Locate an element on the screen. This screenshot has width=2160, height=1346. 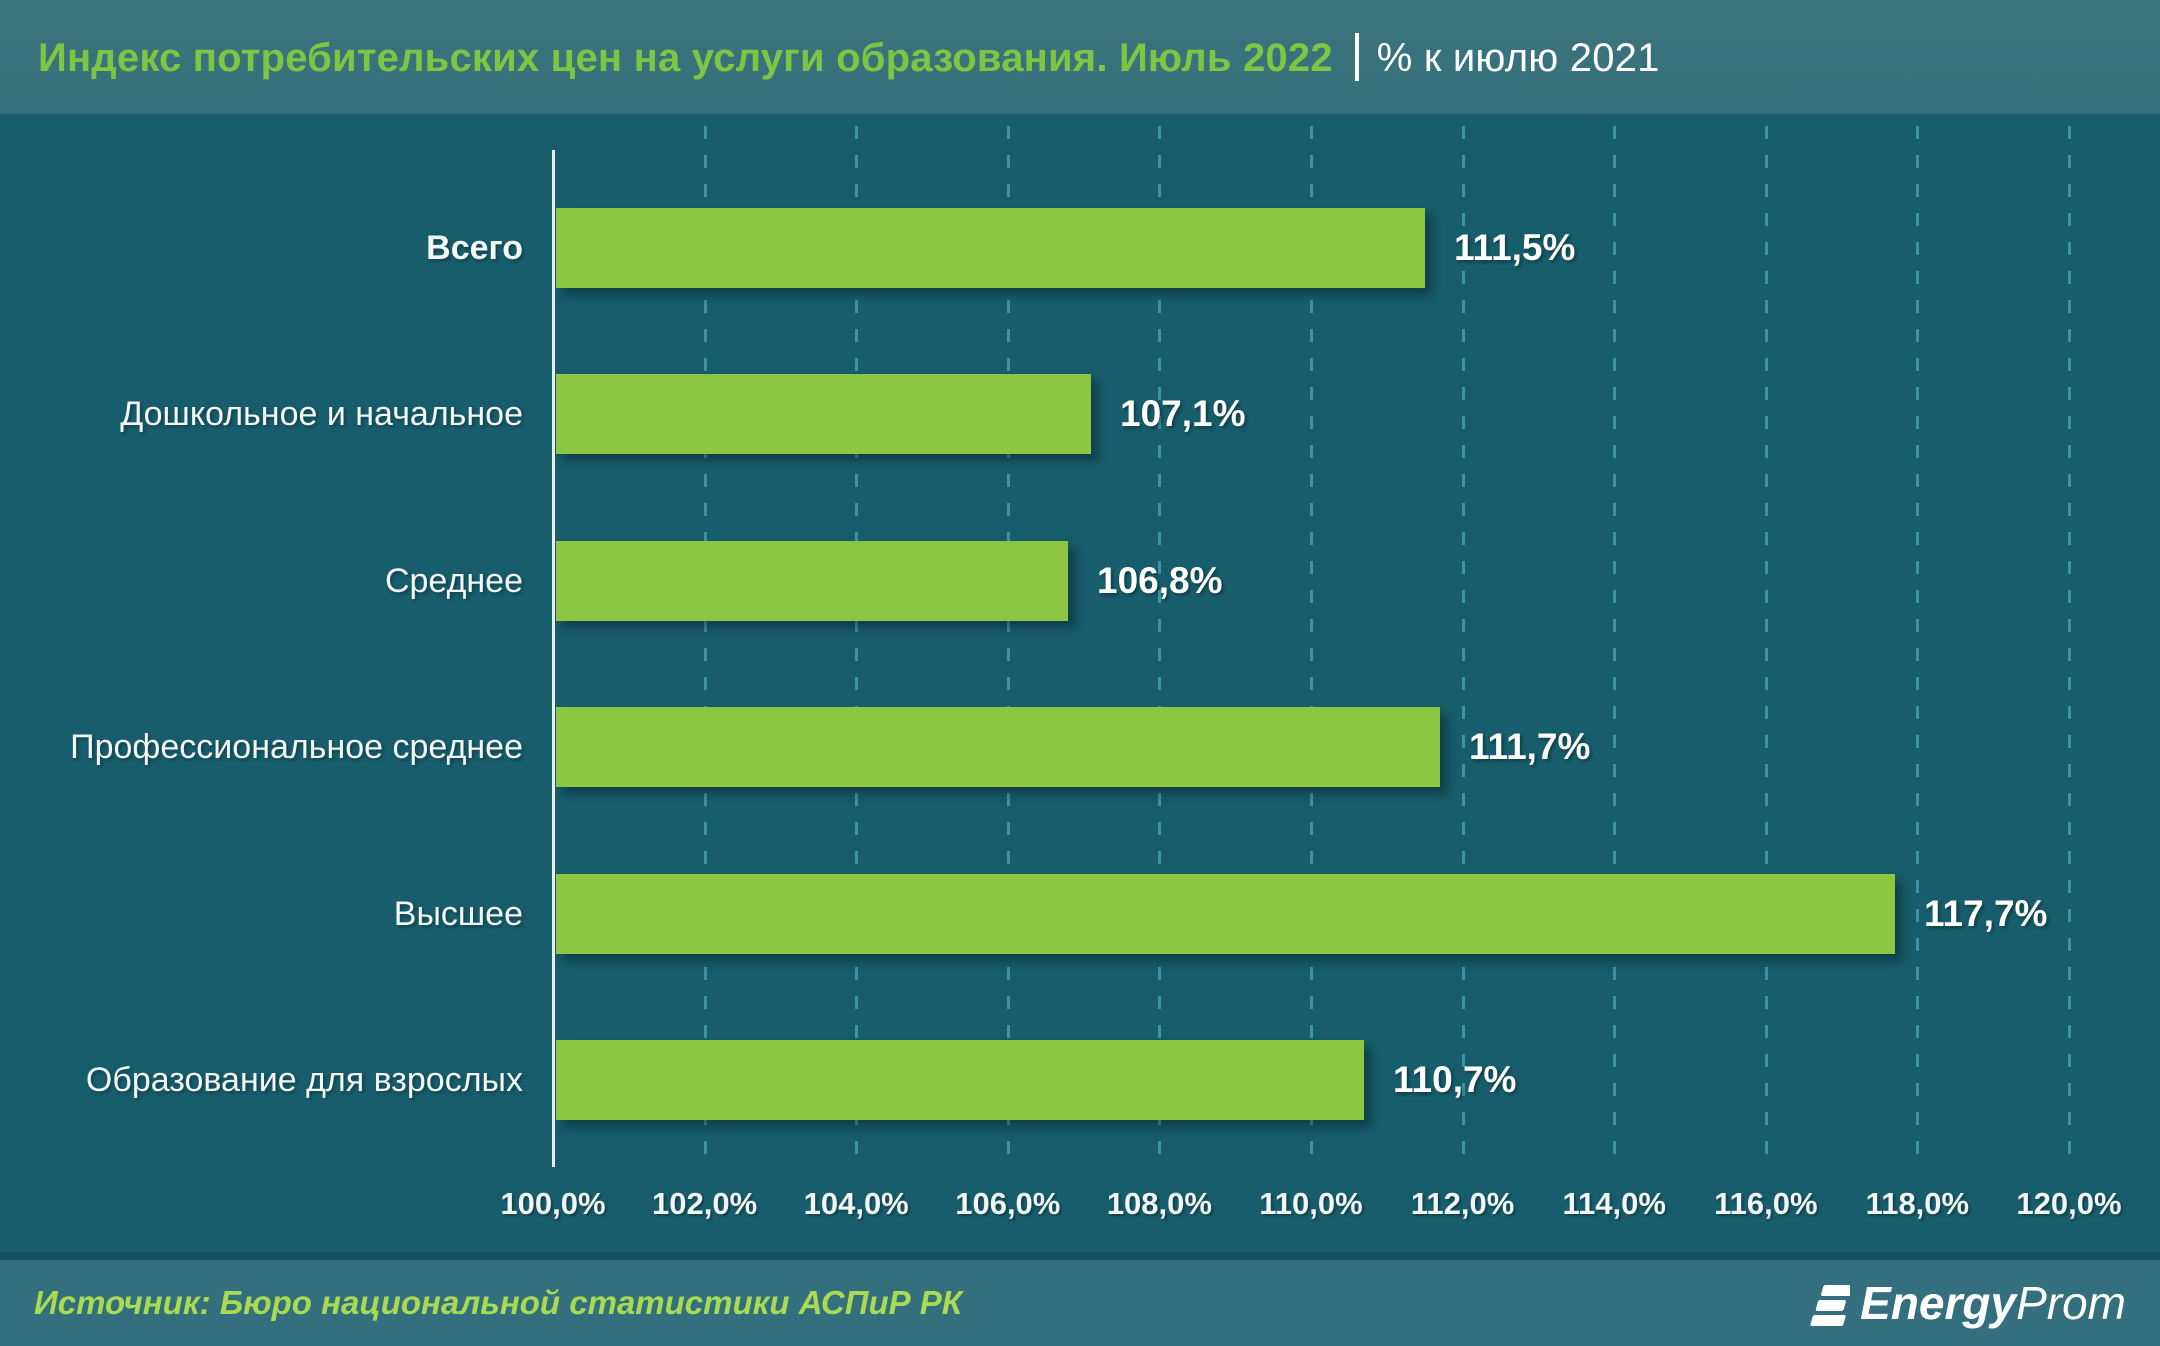
x-axis-label: 102,0% is located at coordinates (705, 1203).